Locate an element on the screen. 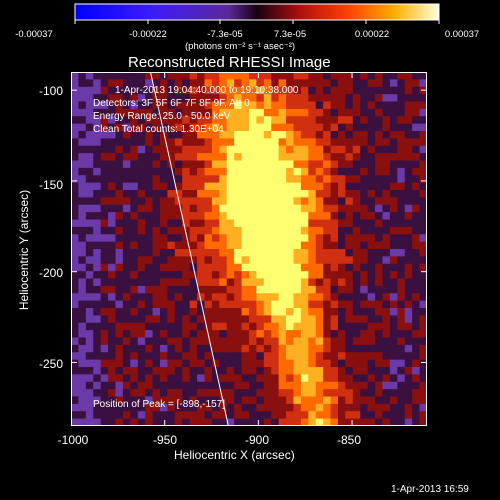  x-tick-label: -1000 is located at coordinates (73, 440).